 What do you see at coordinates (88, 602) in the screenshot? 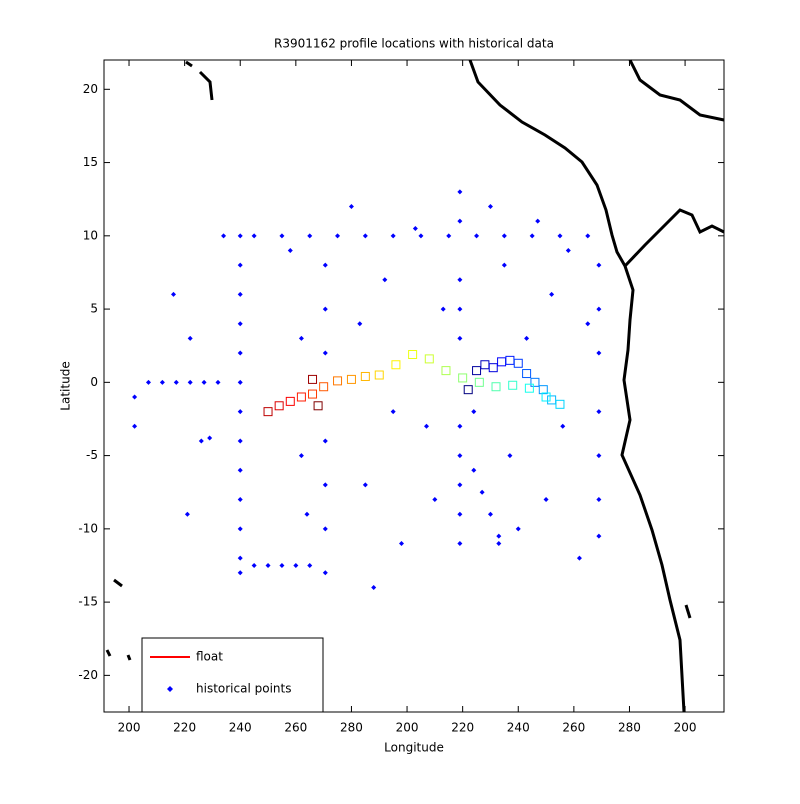
I see `y-tick-label: -15` at bounding box center [88, 602].